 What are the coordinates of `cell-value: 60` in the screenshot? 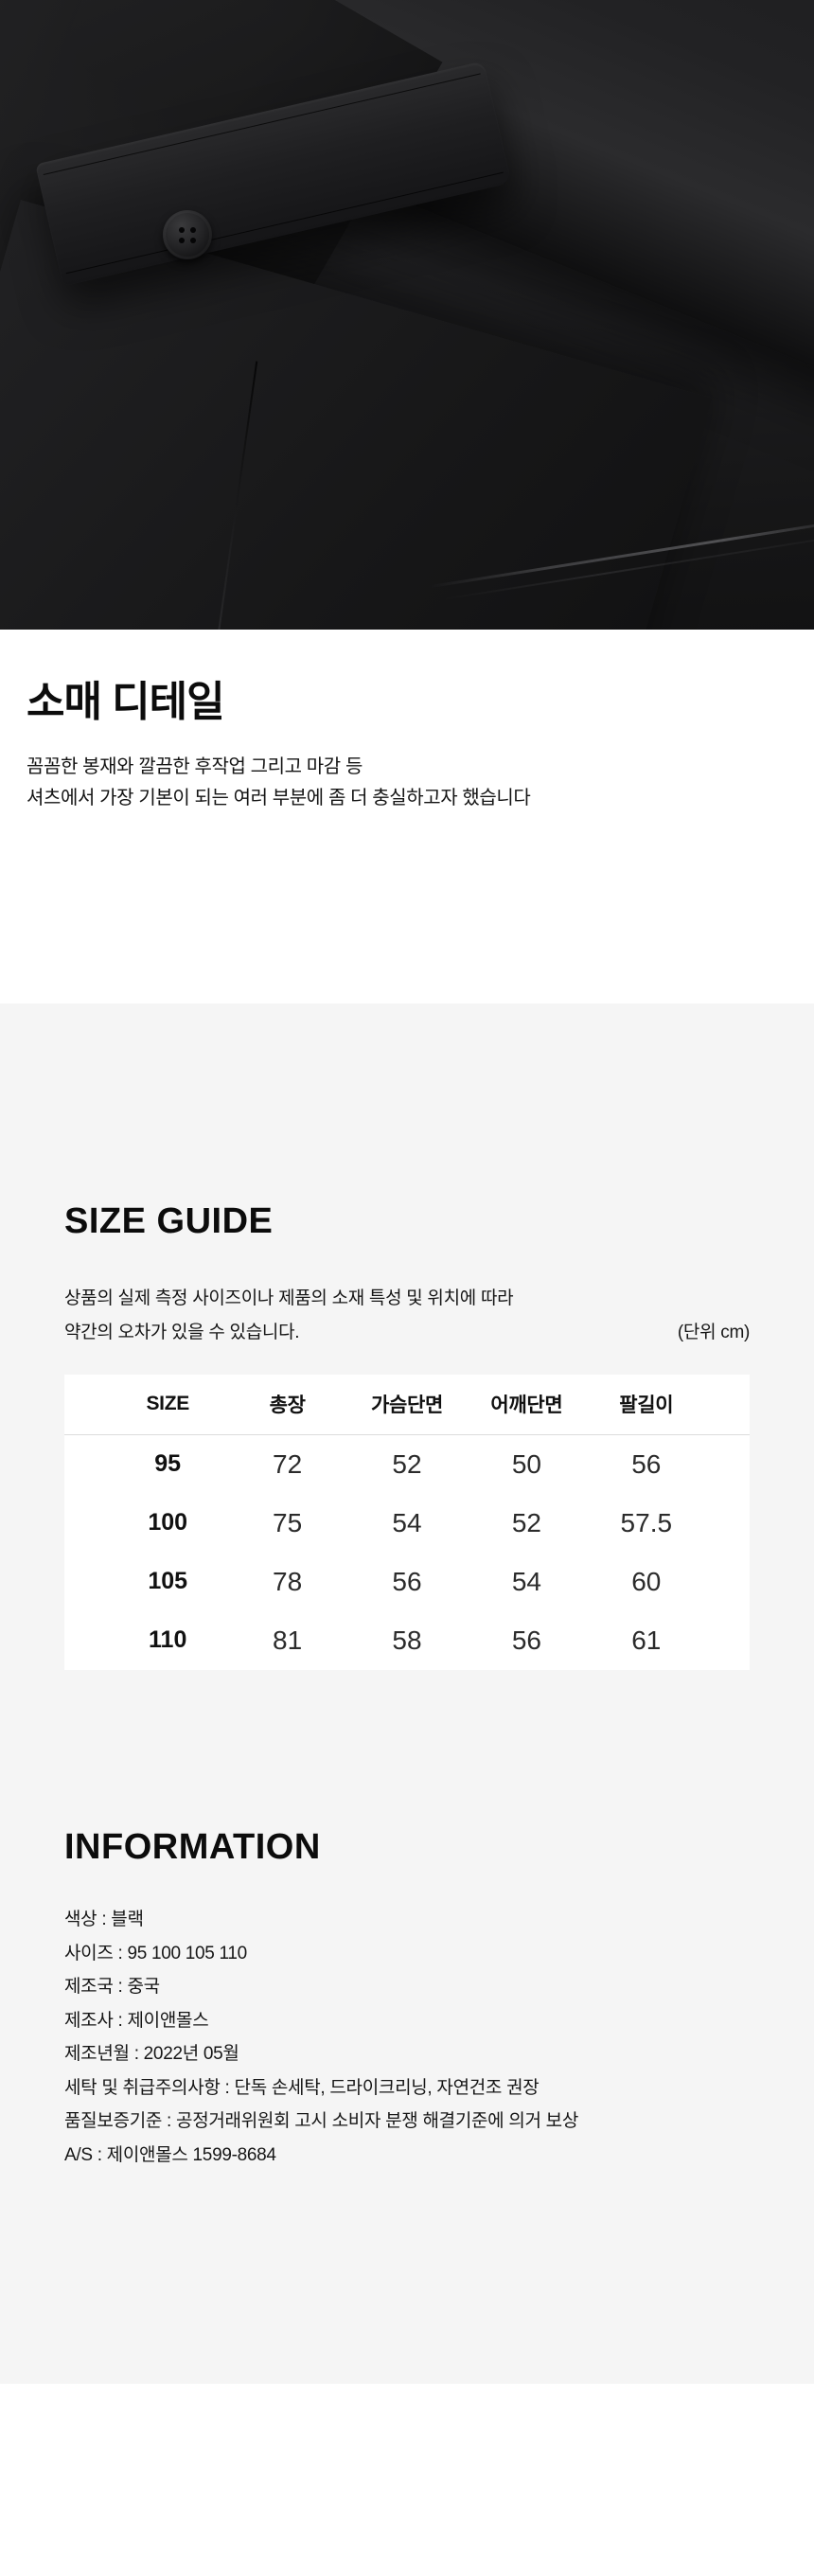 It's located at (646, 1581).